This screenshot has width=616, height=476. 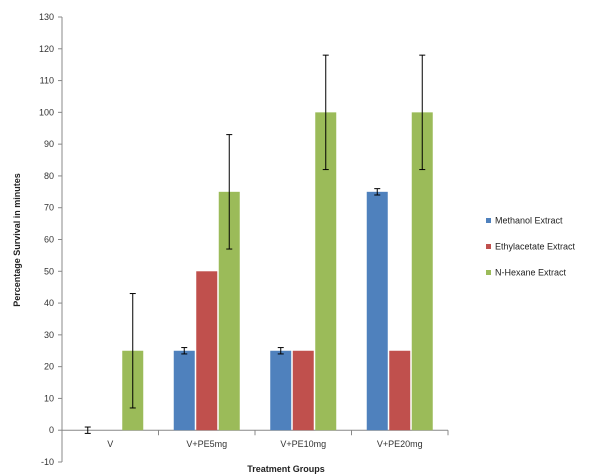 What do you see at coordinates (46, 49) in the screenshot?
I see `y-tick-label: 120` at bounding box center [46, 49].